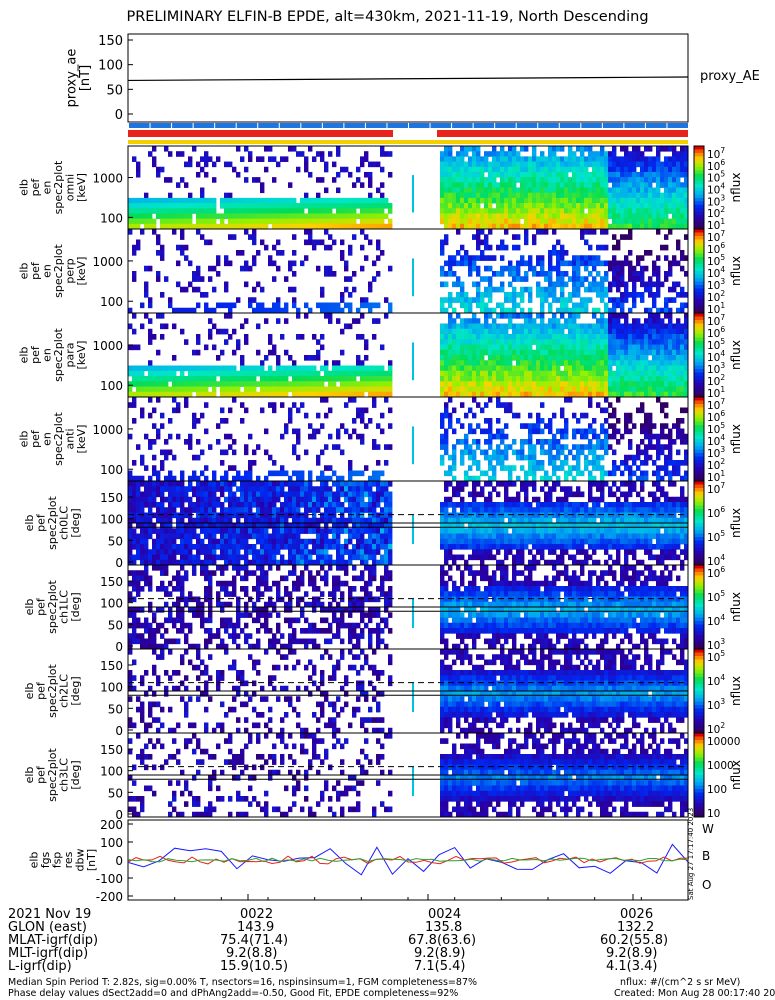  I want to click on spectrogram-ytick-label: 1000, so click(107, 179).